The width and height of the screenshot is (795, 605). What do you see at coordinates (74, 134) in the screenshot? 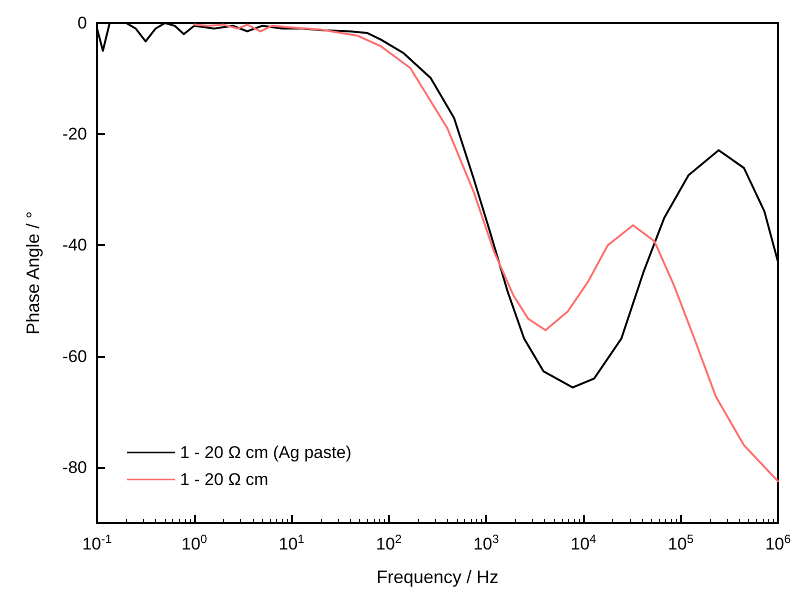
I see `y-tick-label: -20` at bounding box center [74, 134].